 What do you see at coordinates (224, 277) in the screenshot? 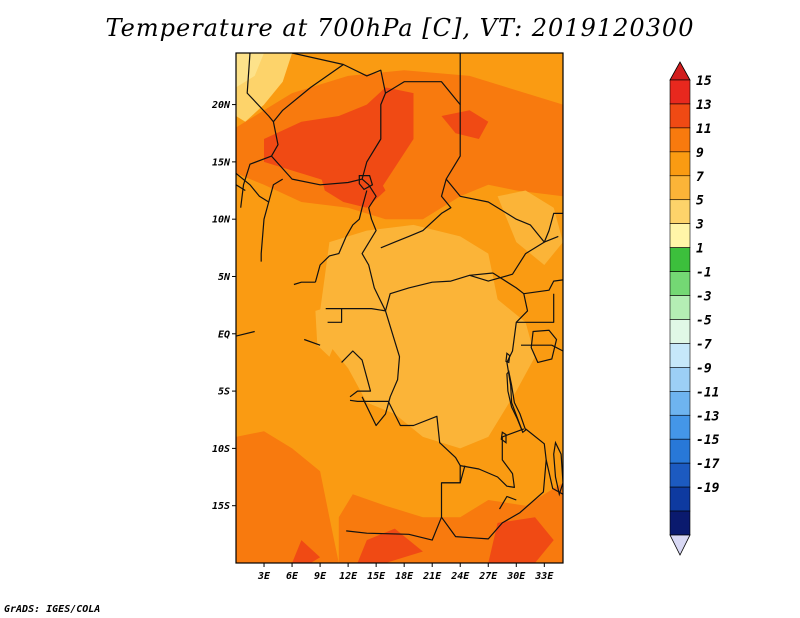
I see `lat-tick-label: 5N` at bounding box center [224, 277].